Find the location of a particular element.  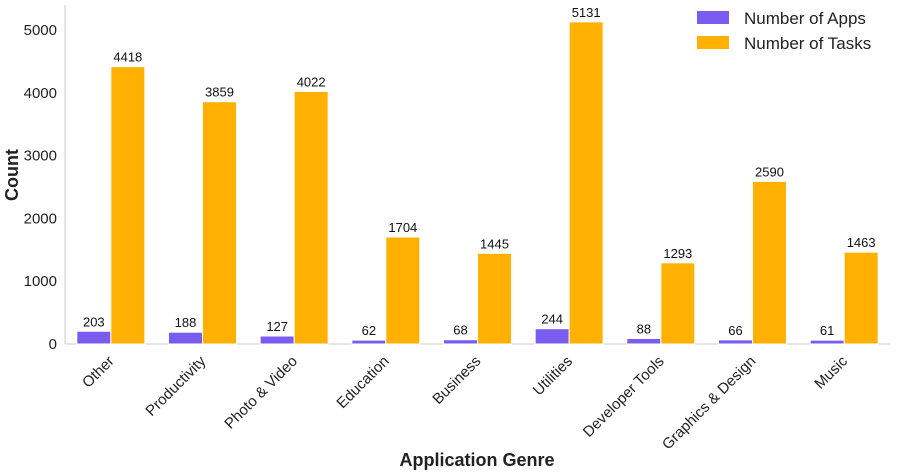

x-tick-label: Education is located at coordinates (362, 382).